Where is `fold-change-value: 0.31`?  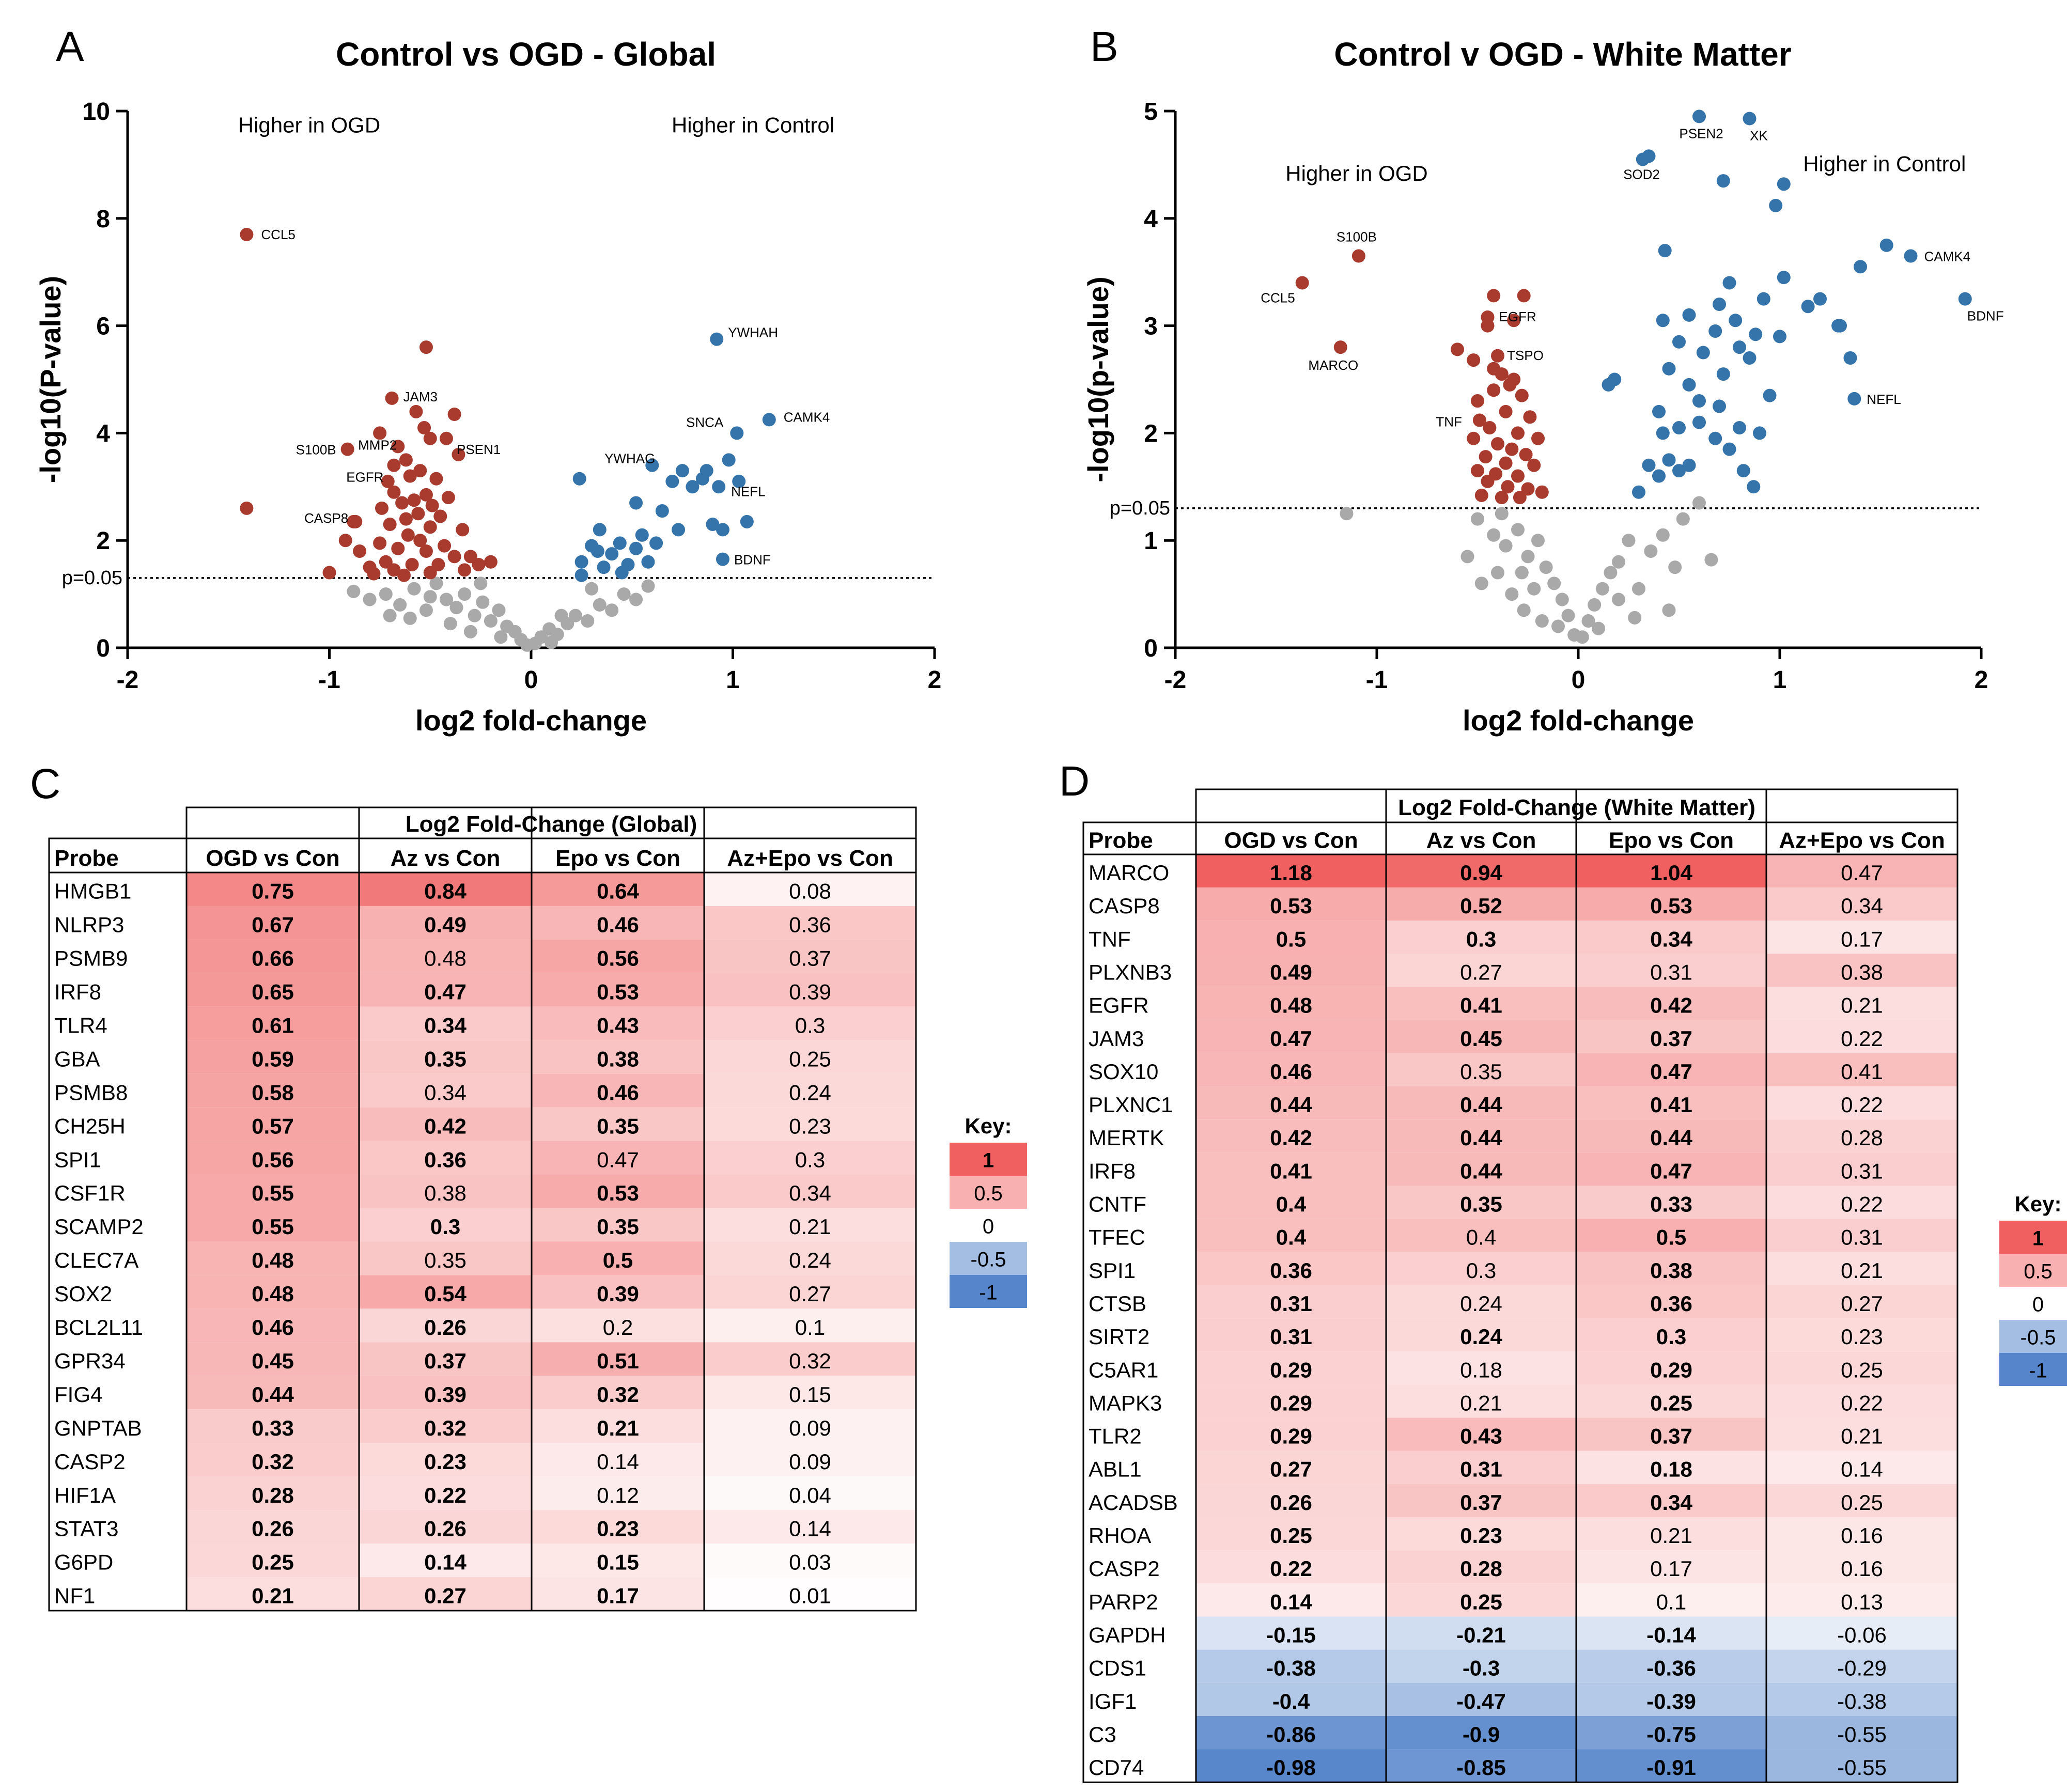 fold-change-value: 0.31 is located at coordinates (1862, 1171).